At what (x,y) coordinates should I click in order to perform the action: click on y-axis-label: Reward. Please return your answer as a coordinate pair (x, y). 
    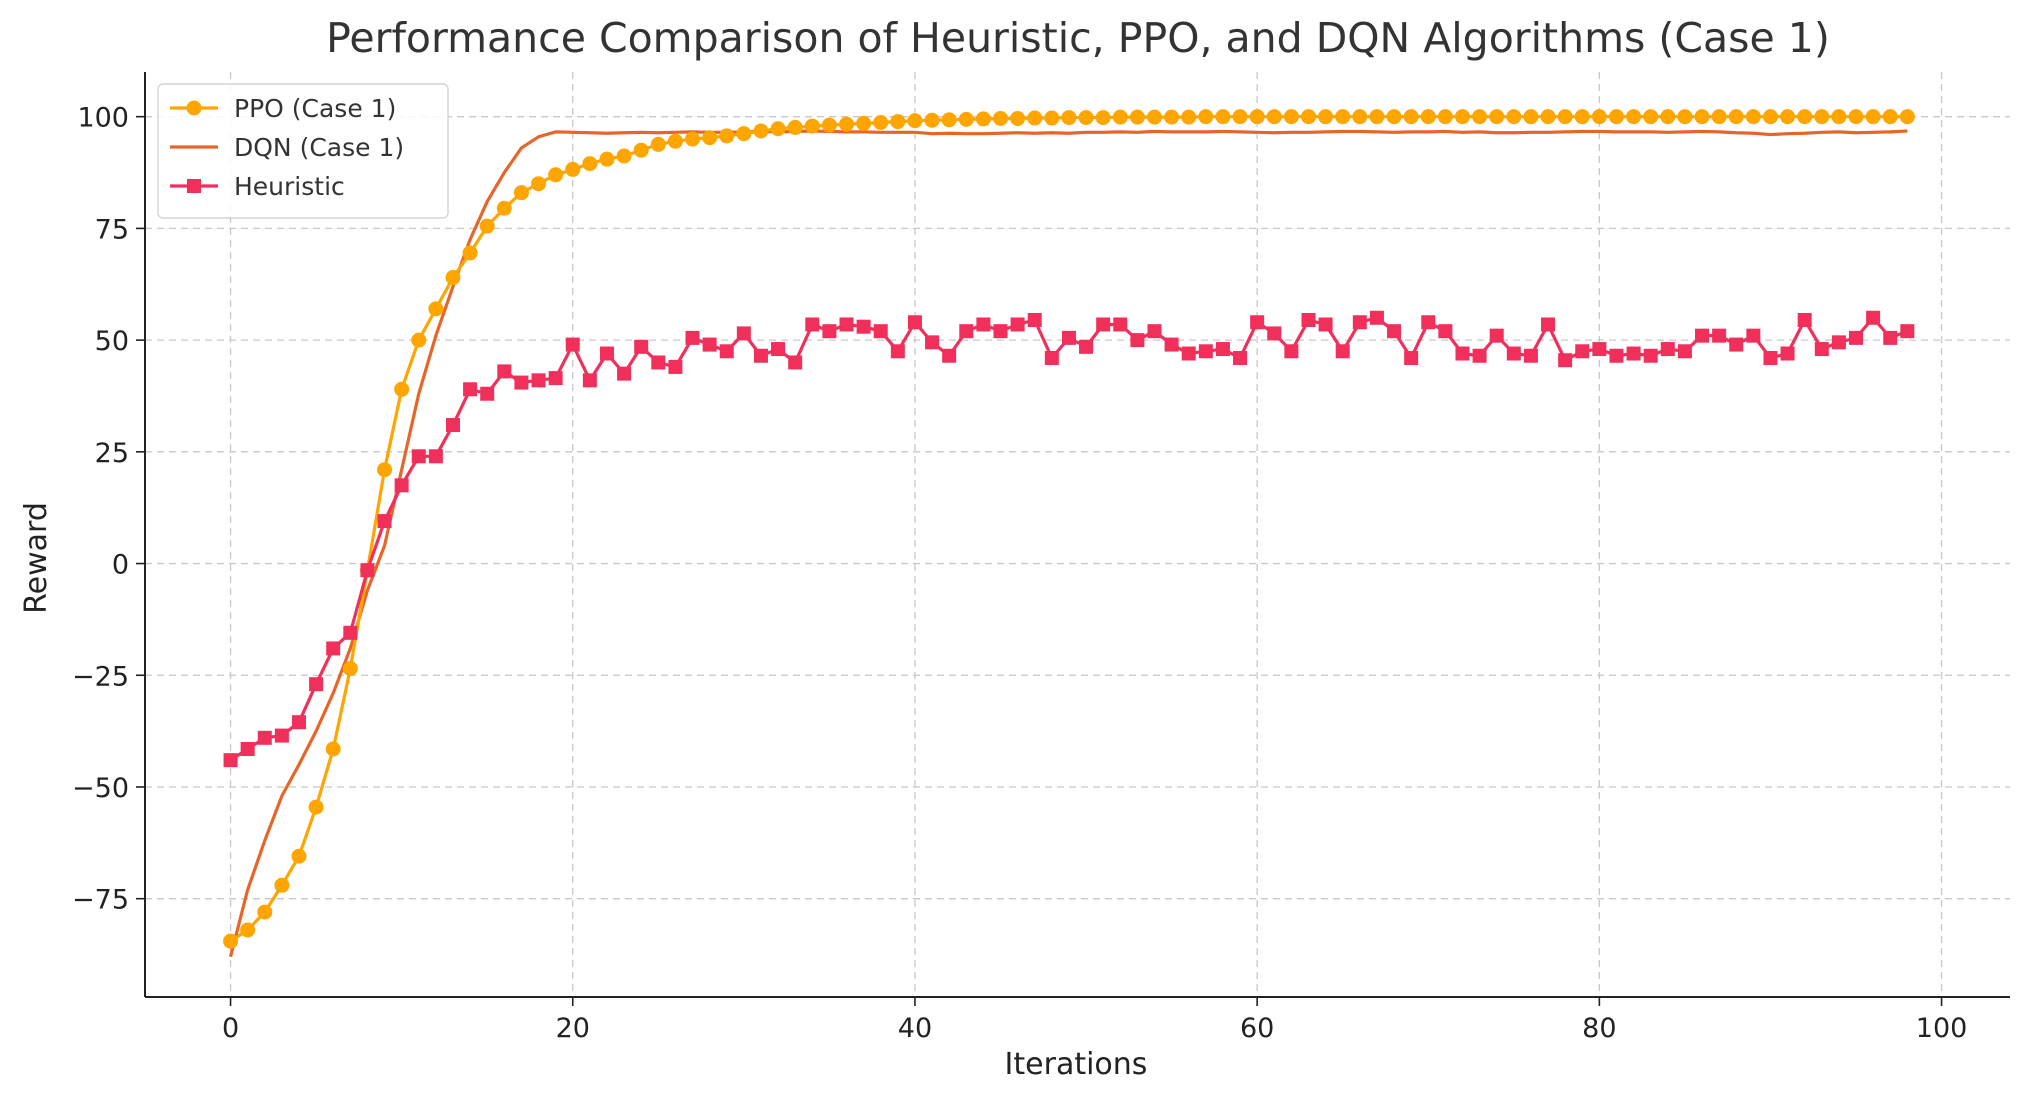
    Looking at the image, I should click on (36, 558).